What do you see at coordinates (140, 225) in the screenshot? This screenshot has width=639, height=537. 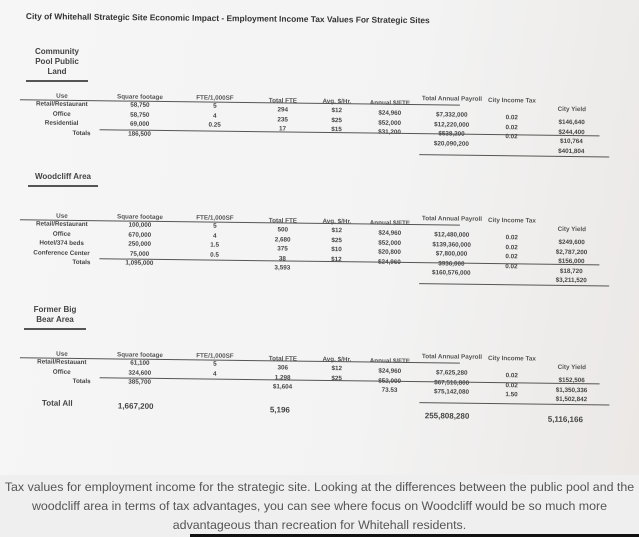 I see `table-cell: 100,000` at bounding box center [140, 225].